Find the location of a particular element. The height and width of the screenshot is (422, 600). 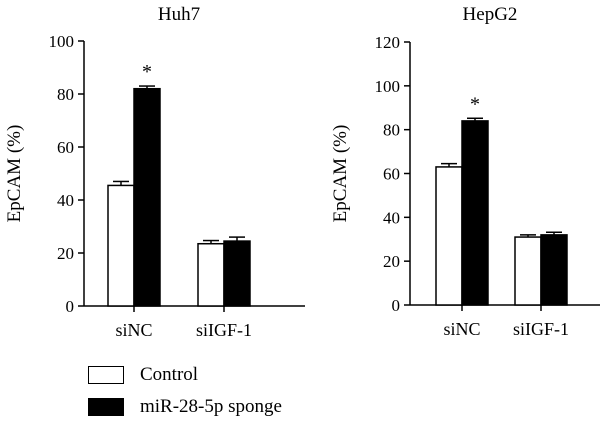

legend: Control miR-28-5p sponge is located at coordinates (248, 391).